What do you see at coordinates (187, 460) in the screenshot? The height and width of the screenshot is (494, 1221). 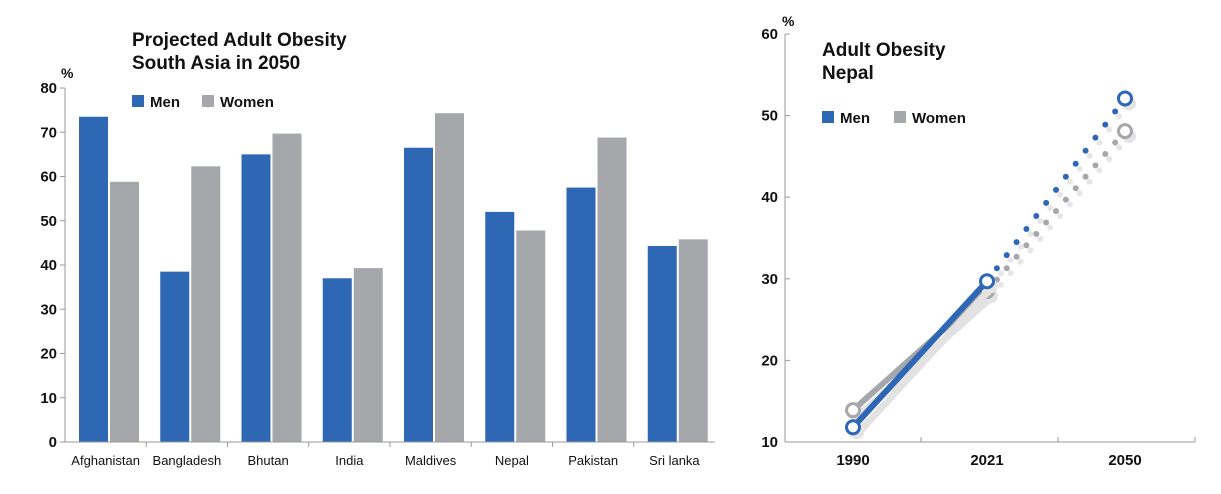 I see `bar-category-label-bangladesh: Bangladesh` at bounding box center [187, 460].